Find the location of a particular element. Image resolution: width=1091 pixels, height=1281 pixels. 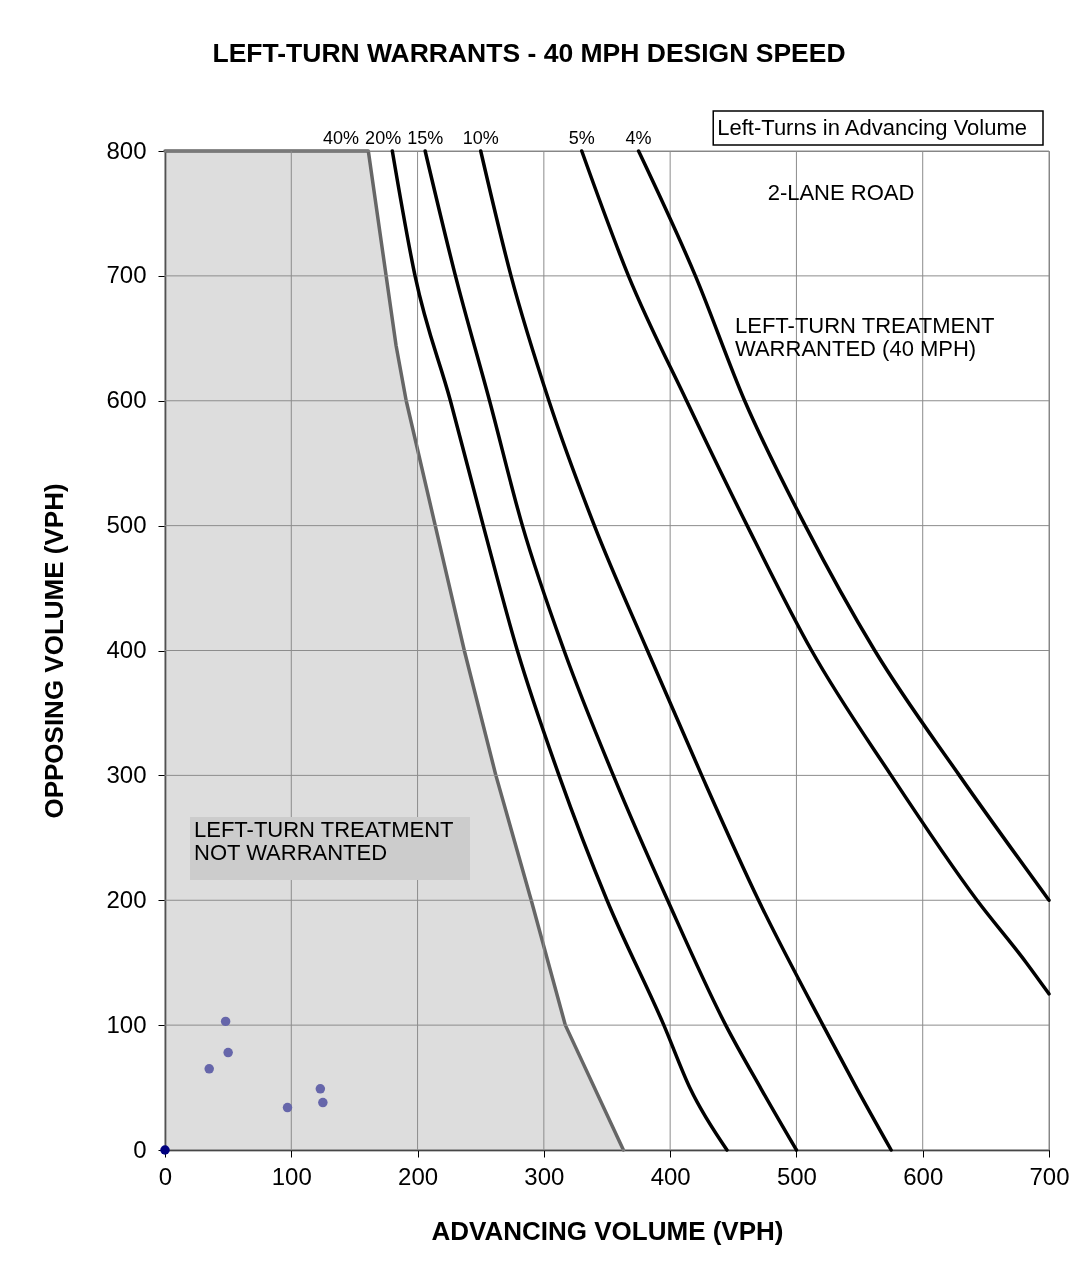

x-tick-label: 400 is located at coordinates (670, 1176).